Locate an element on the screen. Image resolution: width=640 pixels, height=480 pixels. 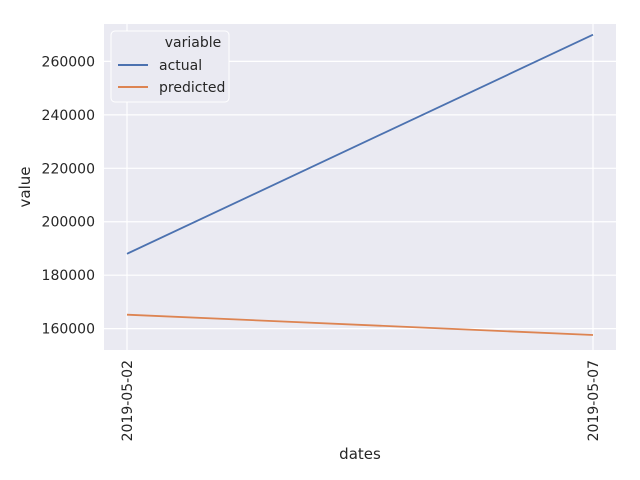
legend: variable actual predicted is located at coordinates (170, 66).